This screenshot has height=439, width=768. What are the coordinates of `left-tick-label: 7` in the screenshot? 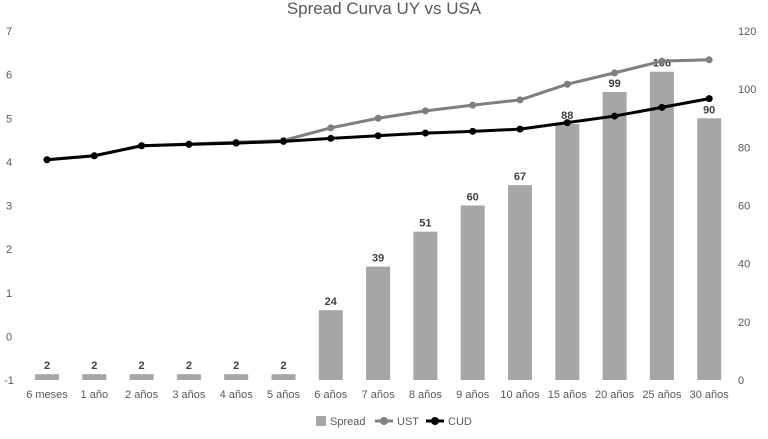 It's located at (9, 32).